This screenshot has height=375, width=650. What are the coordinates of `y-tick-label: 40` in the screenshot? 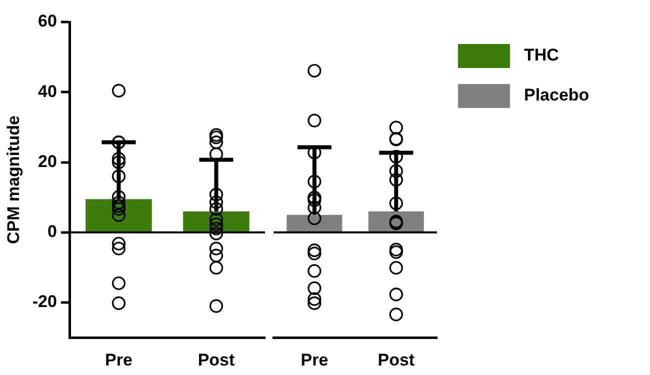 It's located at (47, 91).